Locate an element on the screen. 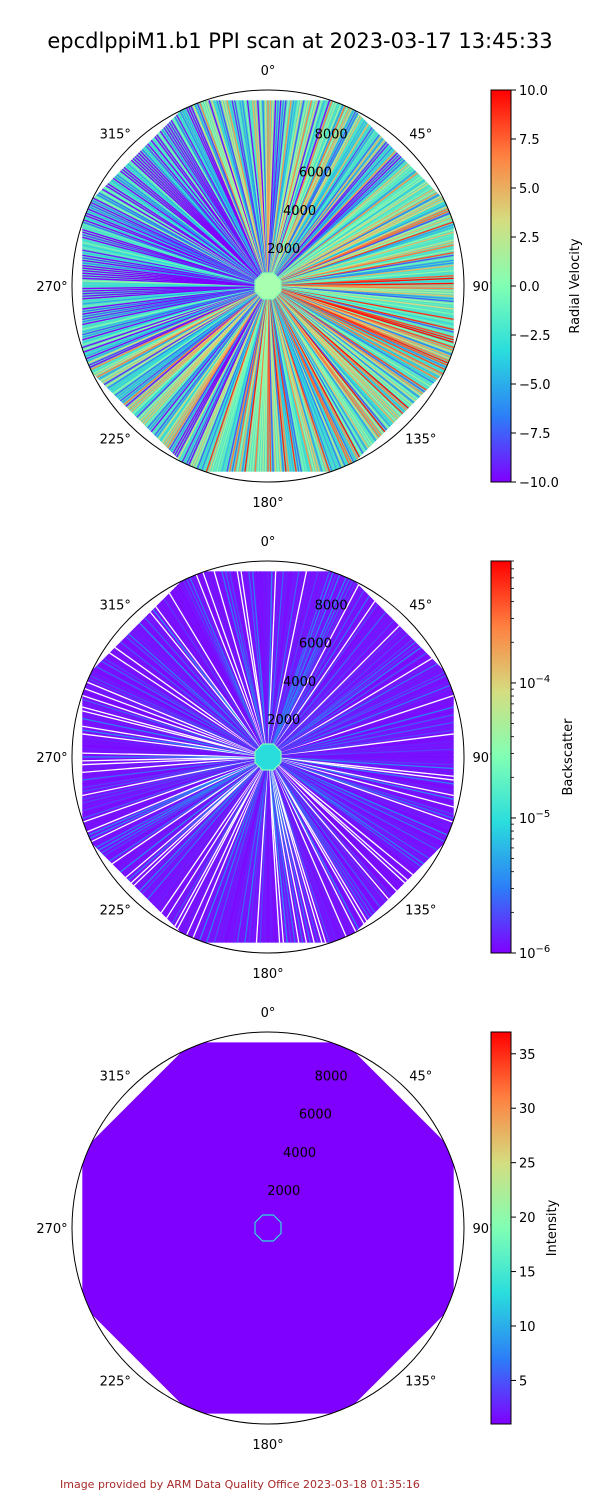 This screenshot has width=600, height=1500. theta-tick-label: 0° is located at coordinates (268, 71).